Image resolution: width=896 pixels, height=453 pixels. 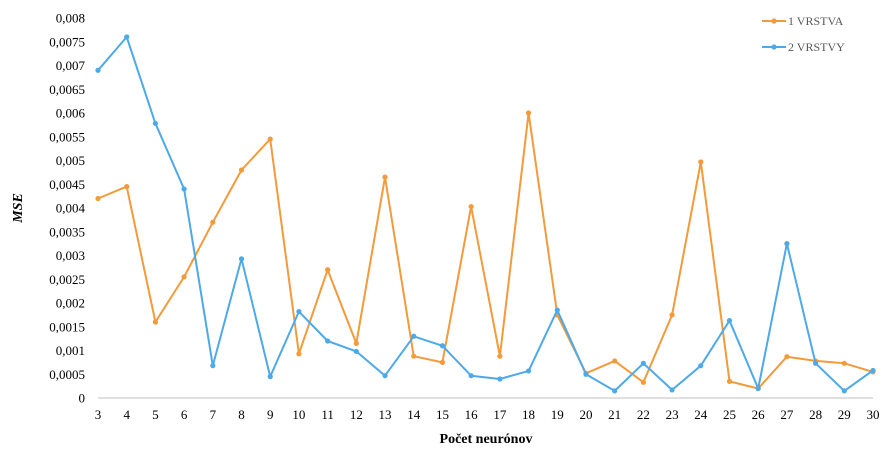 I want to click on legend-label: 2 VRSTVY, so click(x=816, y=47).